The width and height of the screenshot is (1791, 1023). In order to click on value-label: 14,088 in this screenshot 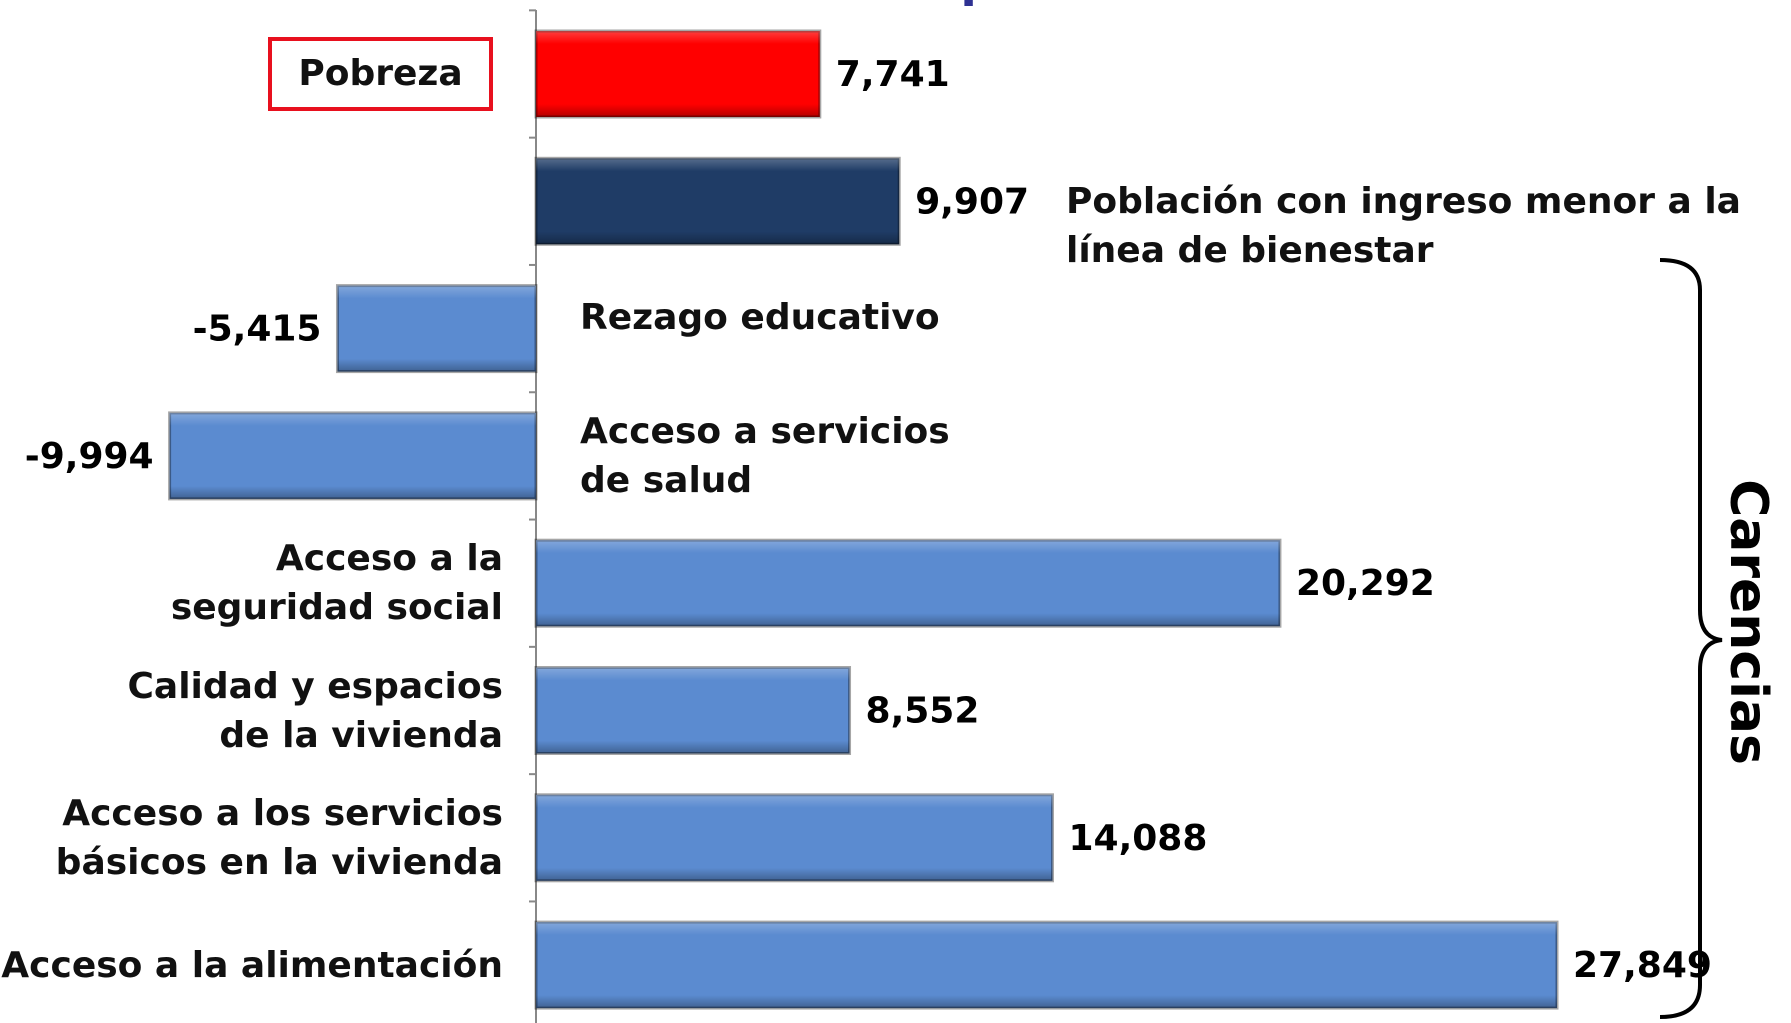, I will do `click(1137, 838)`.